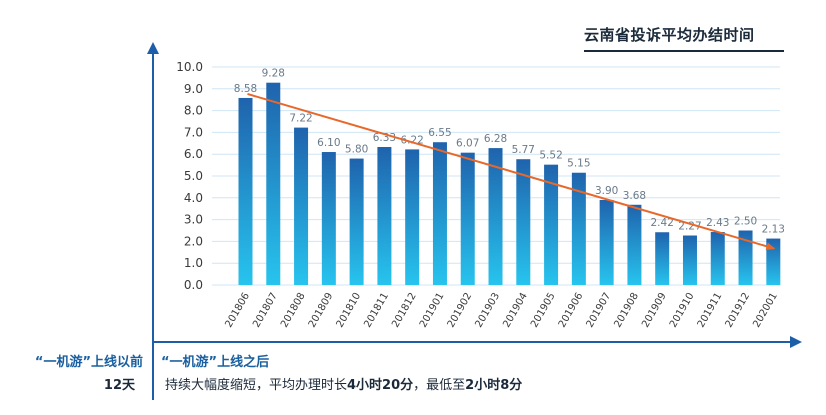 The image size is (826, 415). I want to click on data-label: 2.27, so click(689, 227).